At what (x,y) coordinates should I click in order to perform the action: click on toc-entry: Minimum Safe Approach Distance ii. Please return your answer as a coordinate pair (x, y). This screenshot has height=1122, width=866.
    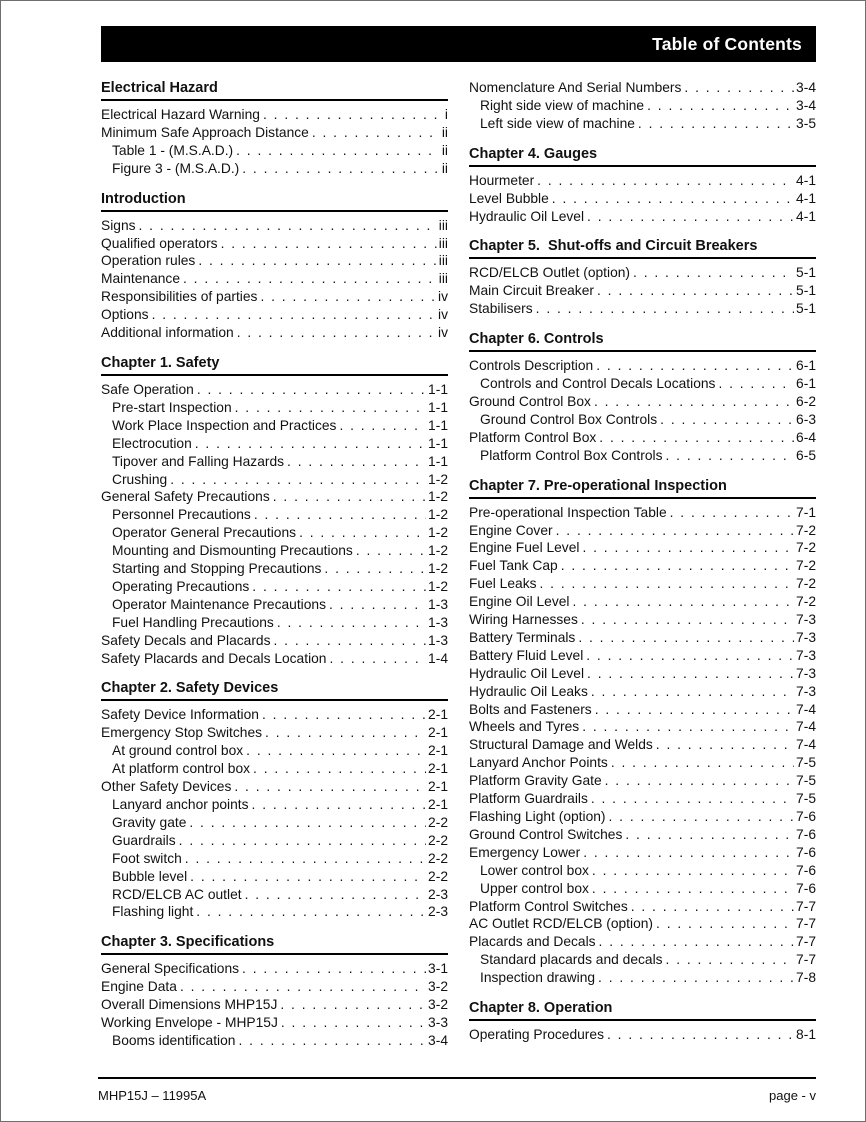
    Looking at the image, I should click on (274, 133).